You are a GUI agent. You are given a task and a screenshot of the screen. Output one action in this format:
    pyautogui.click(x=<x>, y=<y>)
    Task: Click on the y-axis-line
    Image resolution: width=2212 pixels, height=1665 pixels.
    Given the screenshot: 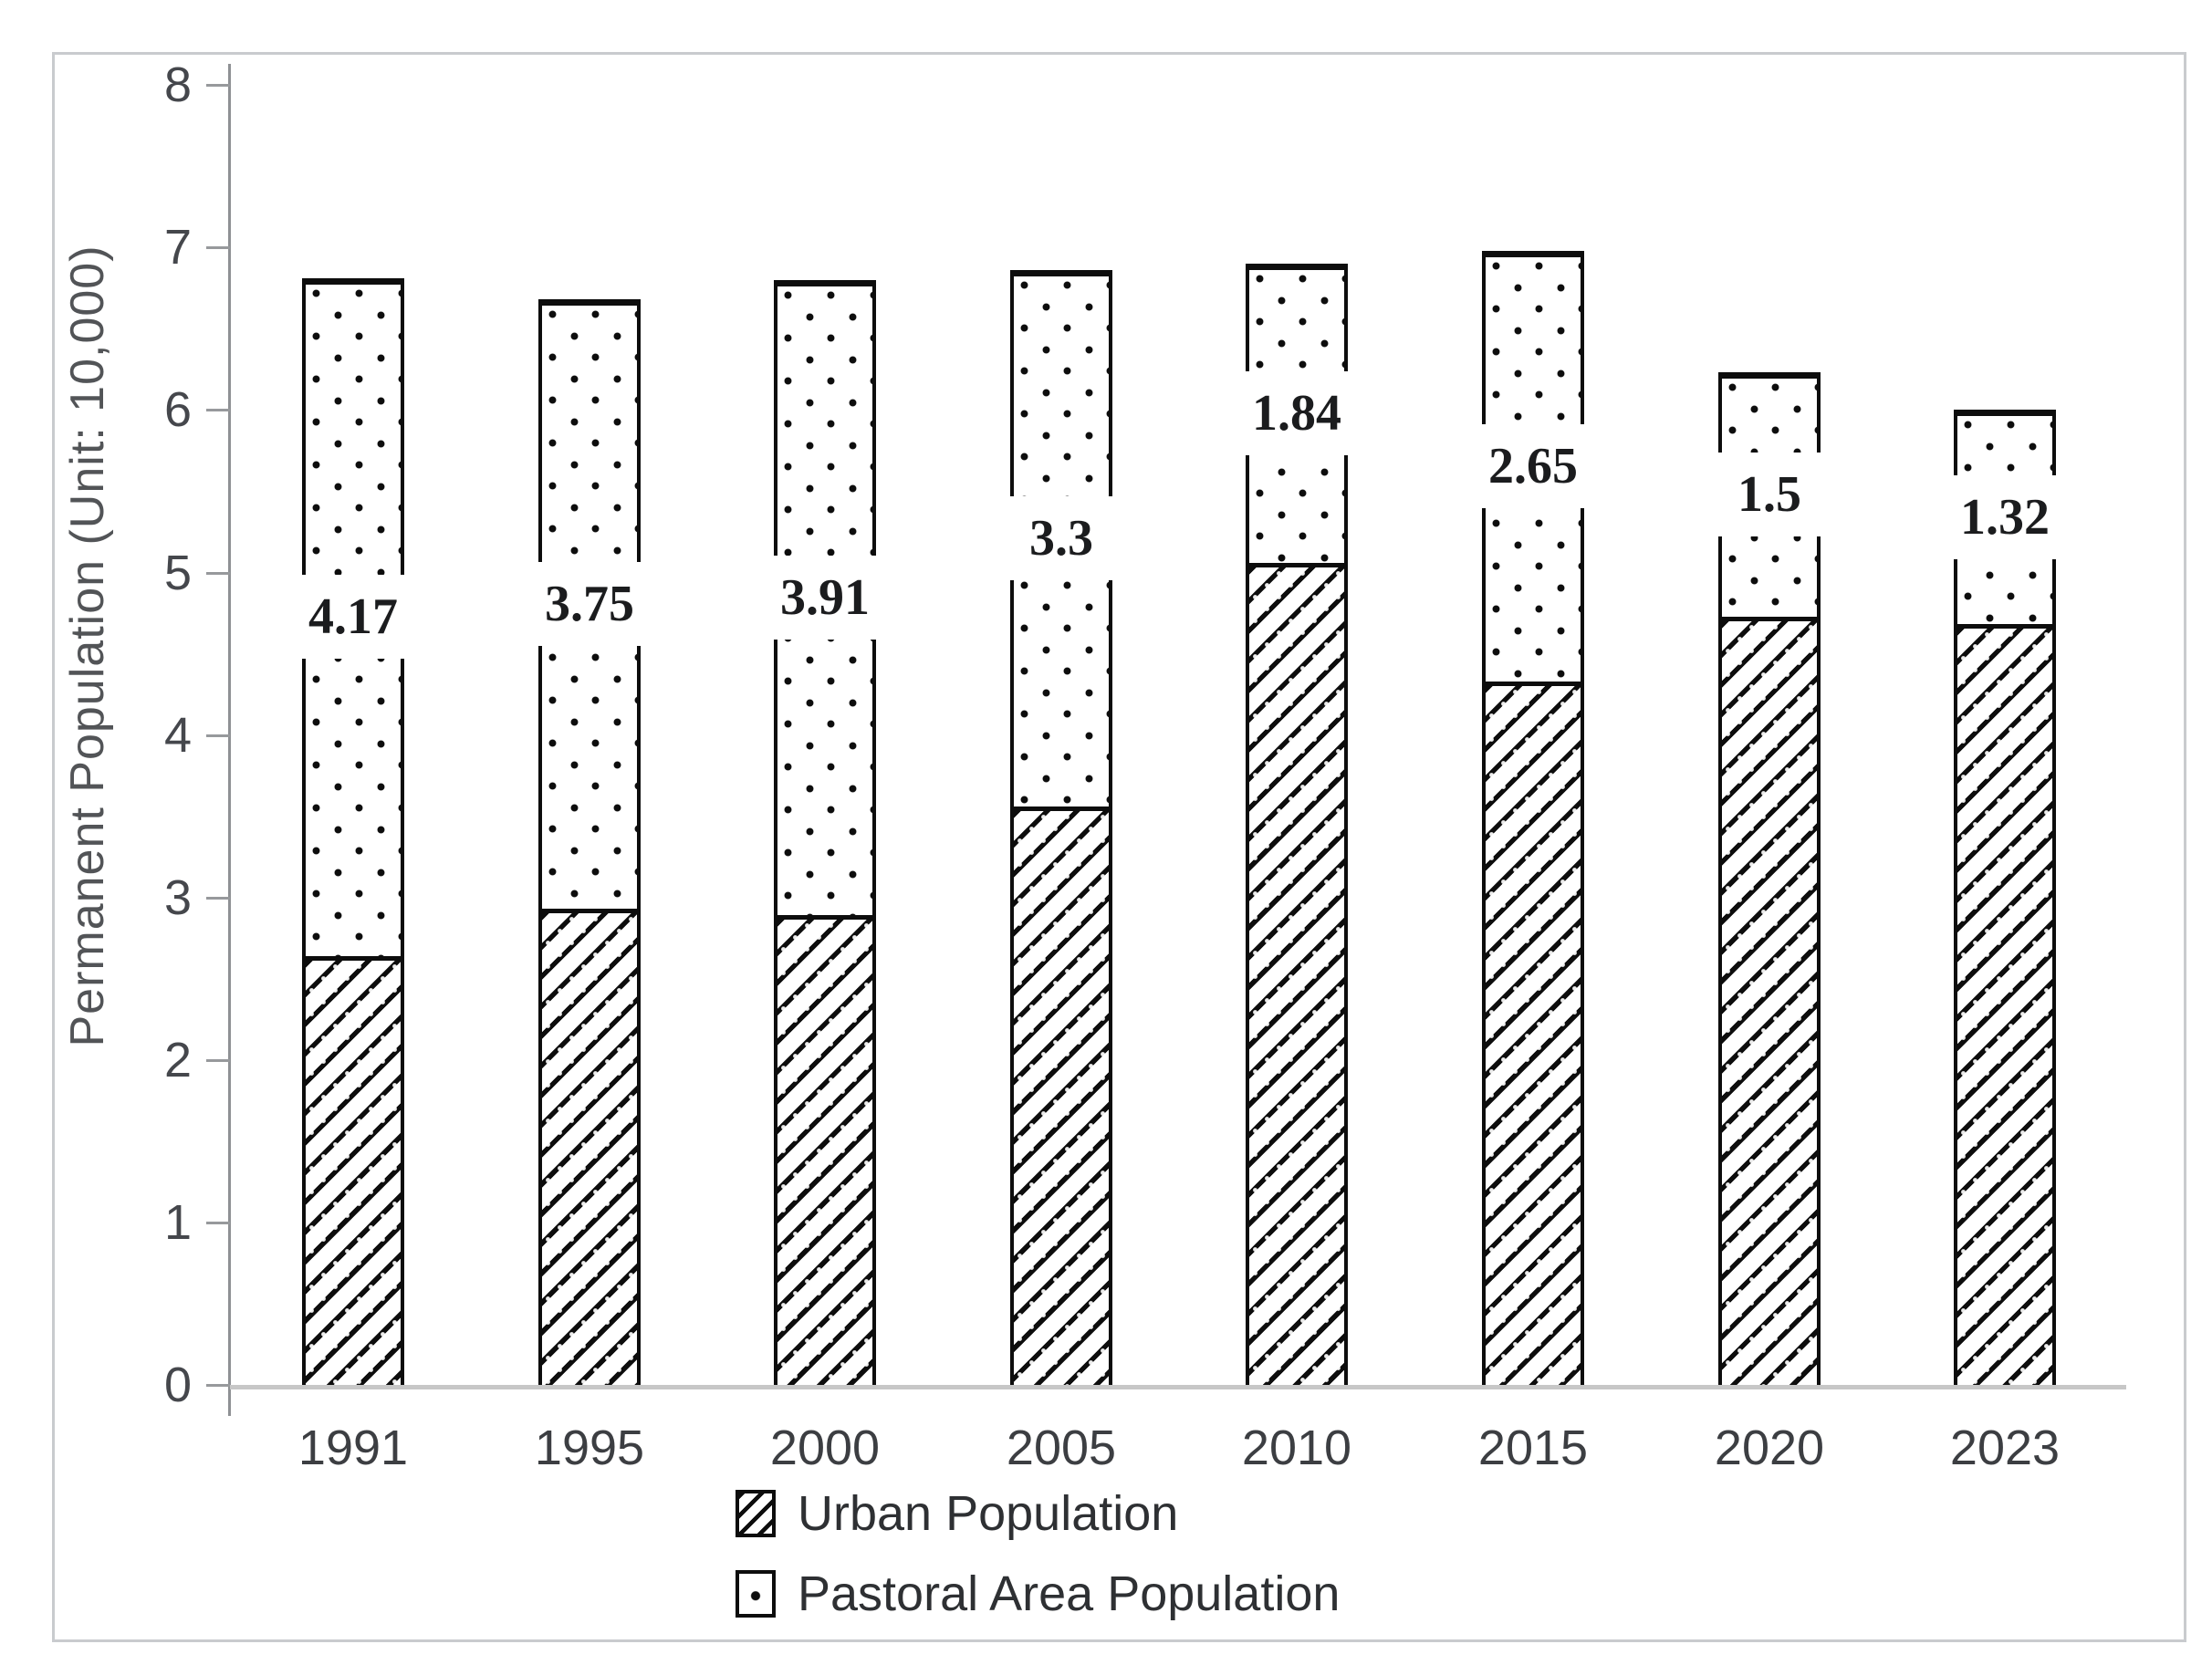 What is the action you would take?
    pyautogui.click(x=229, y=740)
    